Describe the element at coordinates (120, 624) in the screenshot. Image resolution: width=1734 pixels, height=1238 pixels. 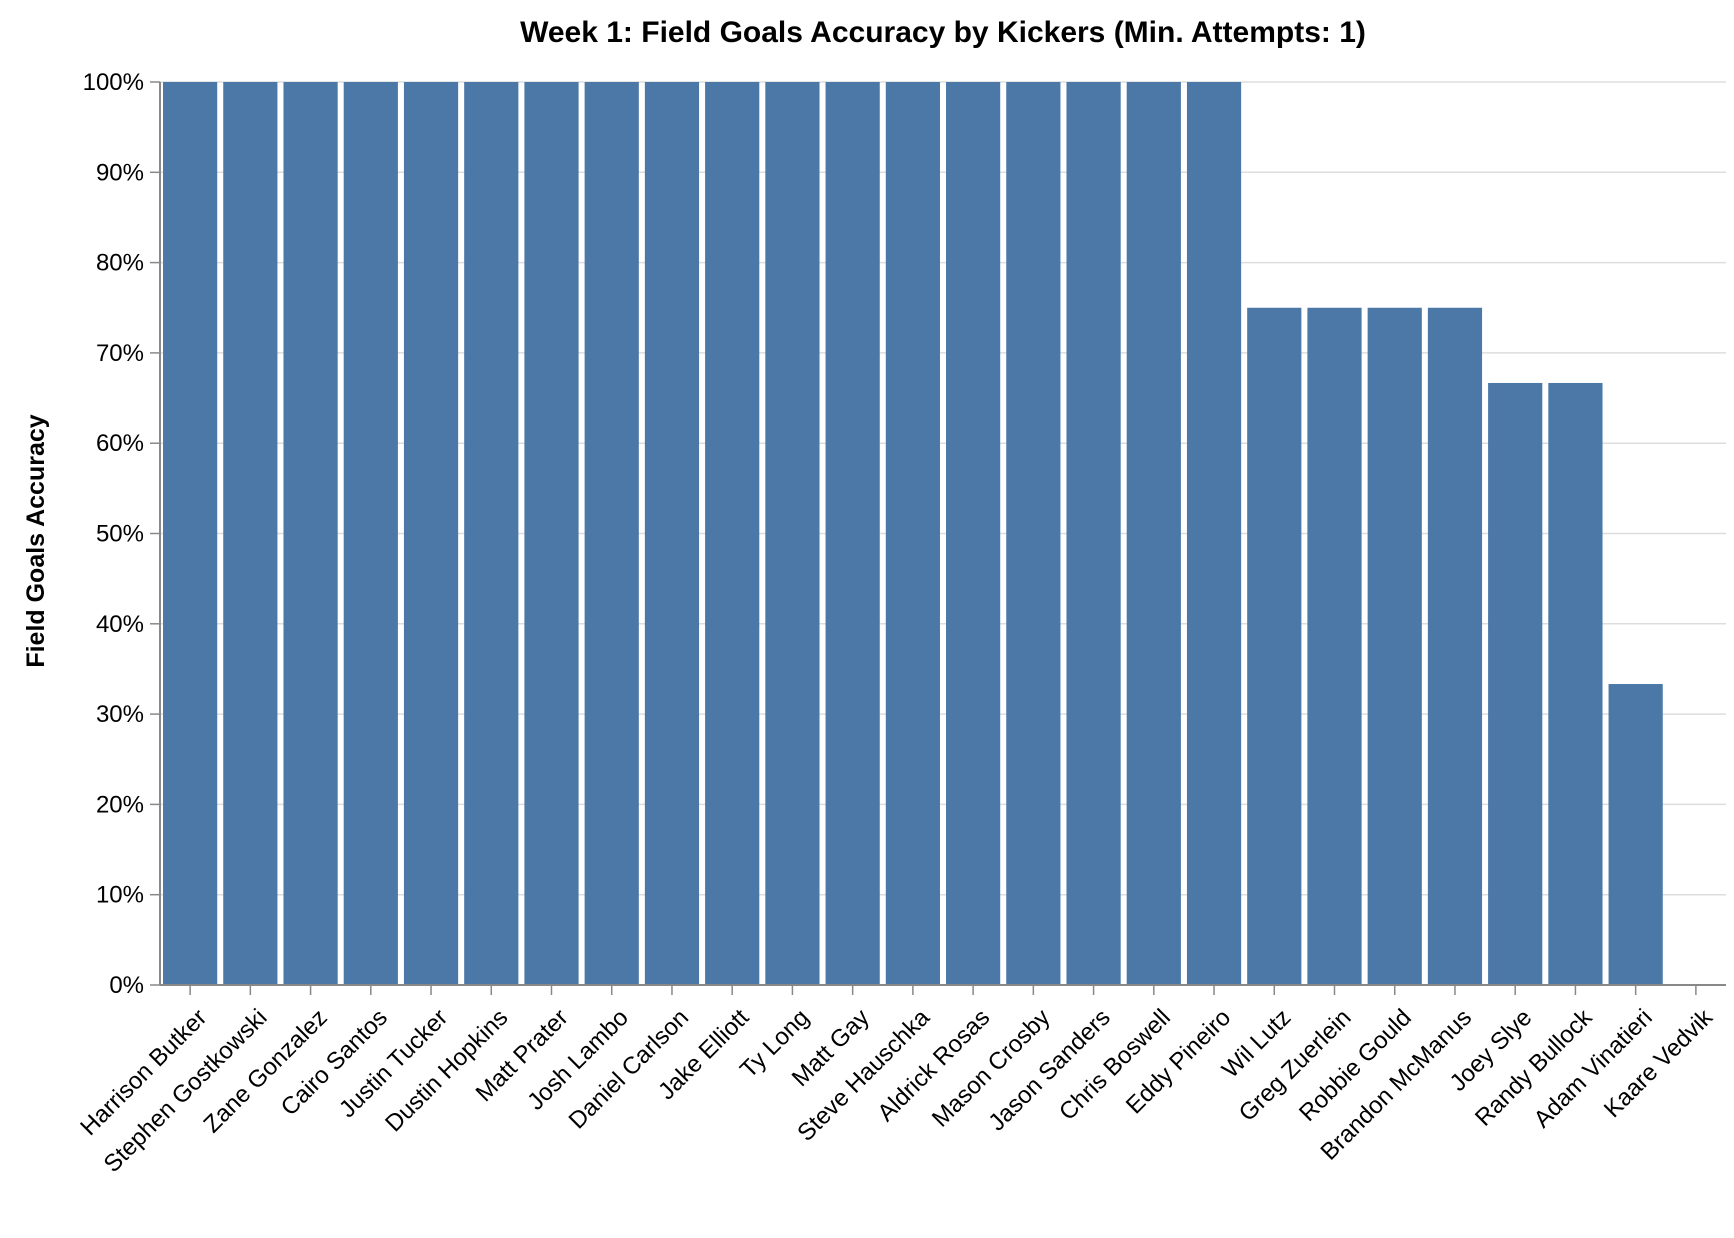
I see `y-tick-label: 40%` at that location.